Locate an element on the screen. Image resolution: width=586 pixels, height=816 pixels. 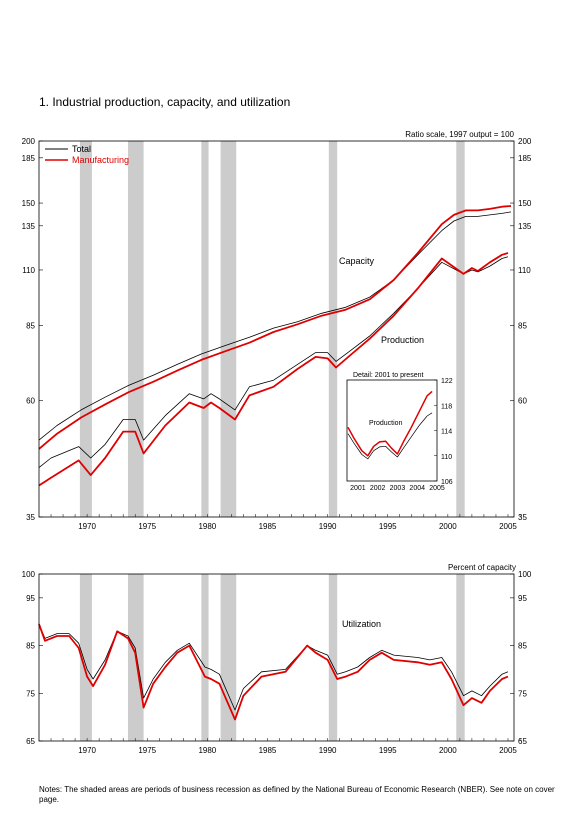
bottom-ytick-label-left: 100 is located at coordinates (29, 574).